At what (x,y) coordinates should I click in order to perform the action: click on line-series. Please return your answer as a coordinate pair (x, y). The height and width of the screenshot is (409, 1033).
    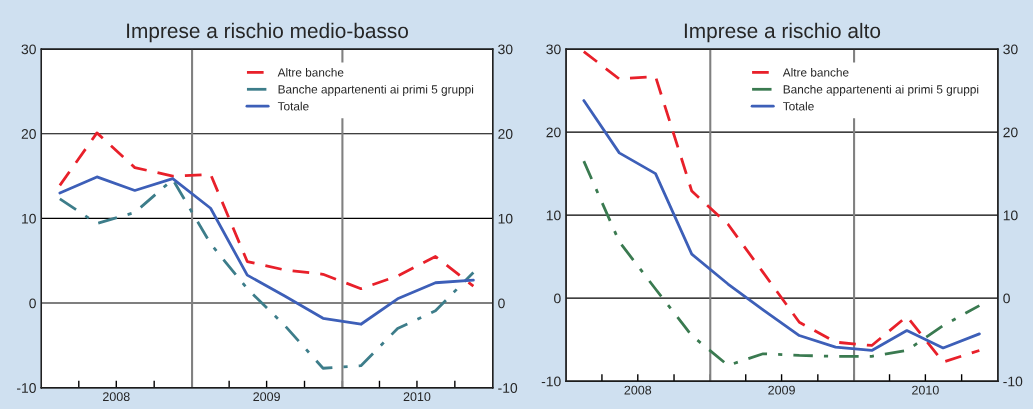
    Looking at the image, I should click on (266, 250).